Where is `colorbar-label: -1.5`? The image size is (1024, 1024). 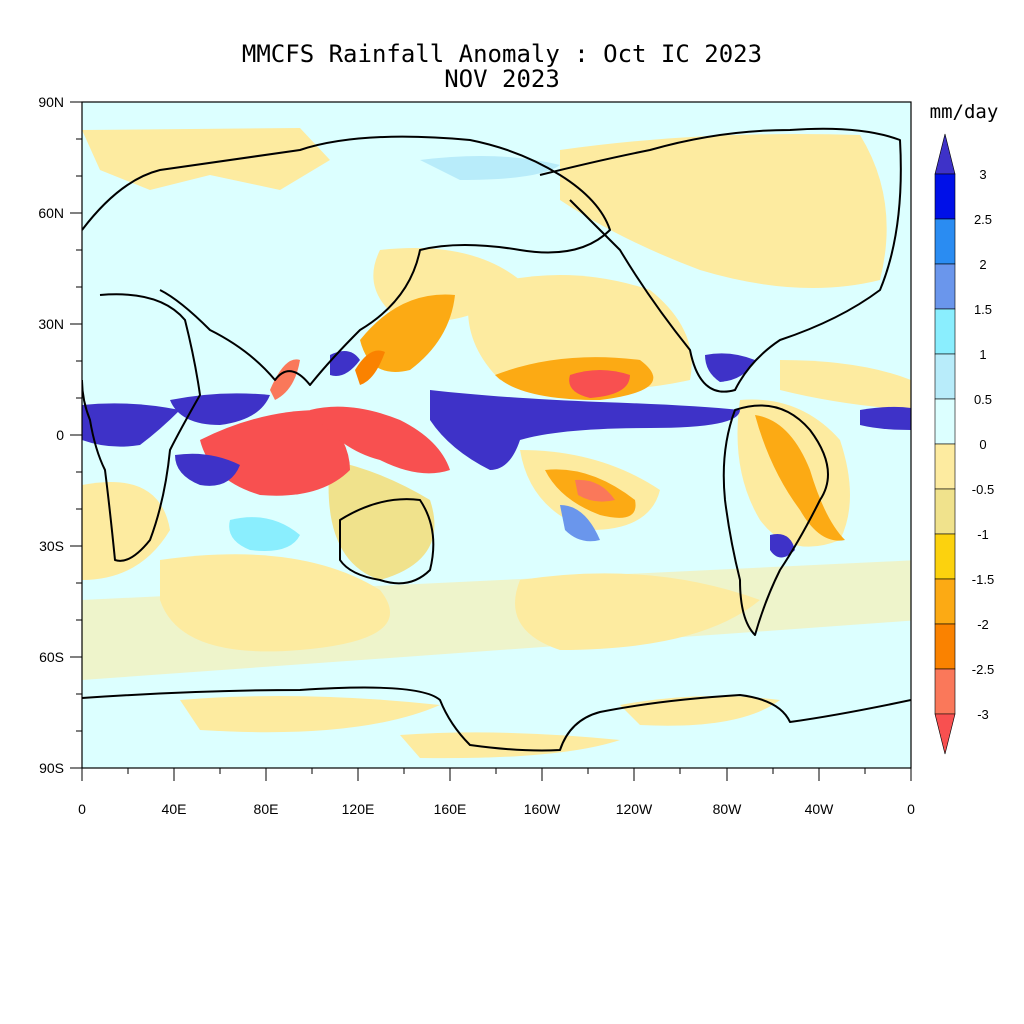 colorbar-label: -1.5 is located at coordinates (983, 579).